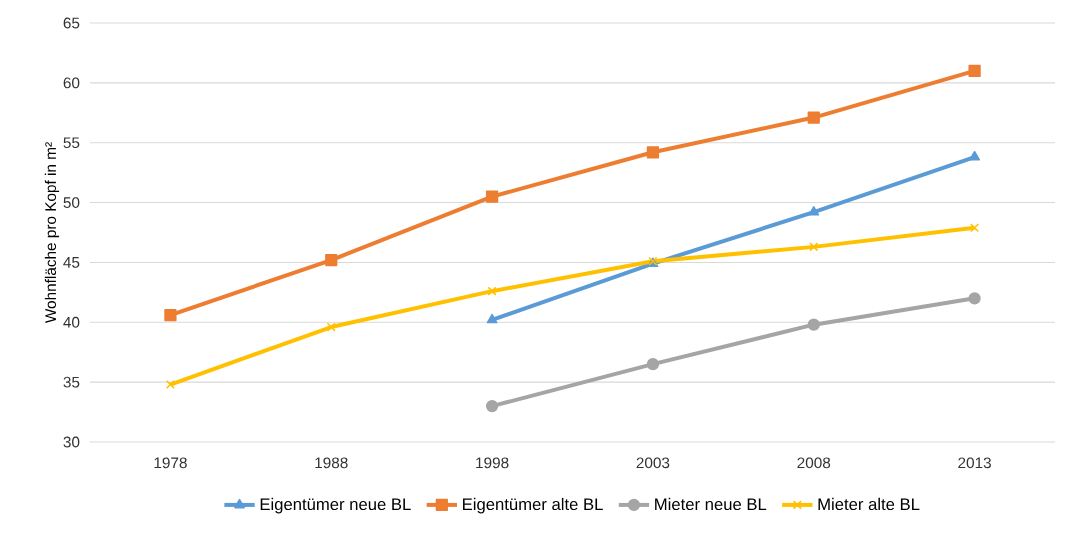 The width and height of the screenshot is (1070, 536). What do you see at coordinates (653, 463) in the screenshot?
I see `x-tick-label: 2003` at bounding box center [653, 463].